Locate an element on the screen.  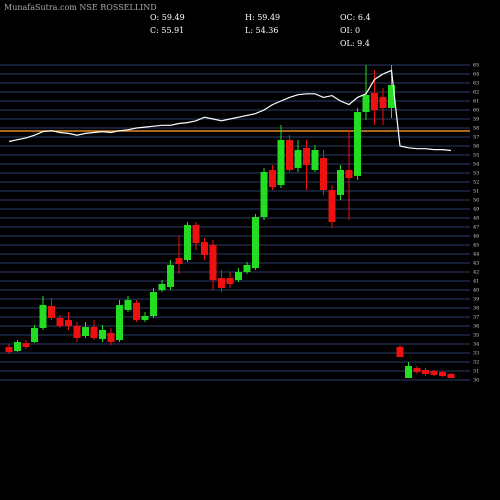
y-tick-label: 49 is located at coordinates (476, 210).